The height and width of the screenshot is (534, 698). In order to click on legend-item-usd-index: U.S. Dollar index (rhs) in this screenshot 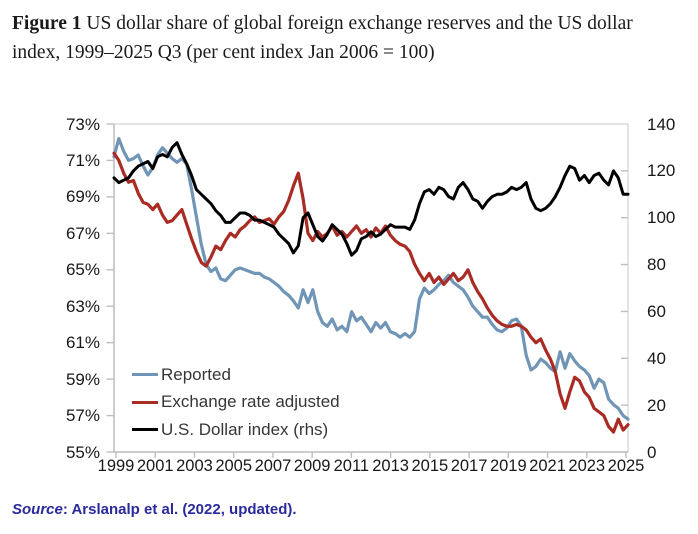, I will do `click(236, 430)`.